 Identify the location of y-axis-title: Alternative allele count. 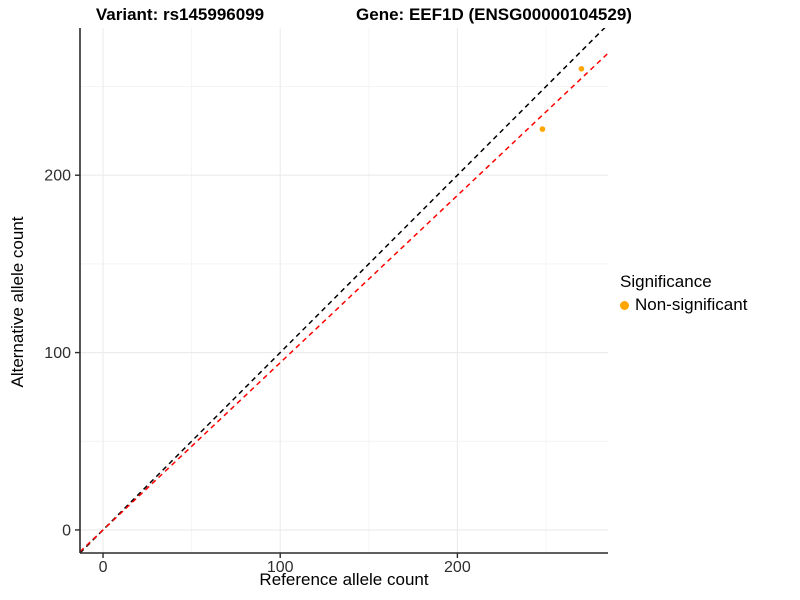
(17, 302).